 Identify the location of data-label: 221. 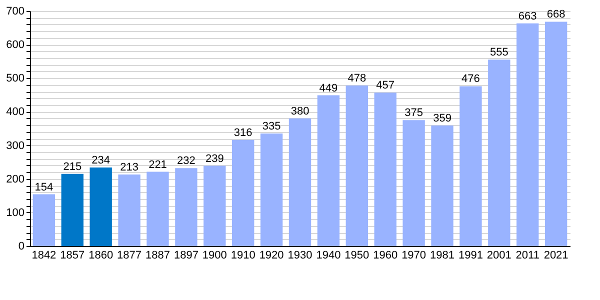
(157, 164).